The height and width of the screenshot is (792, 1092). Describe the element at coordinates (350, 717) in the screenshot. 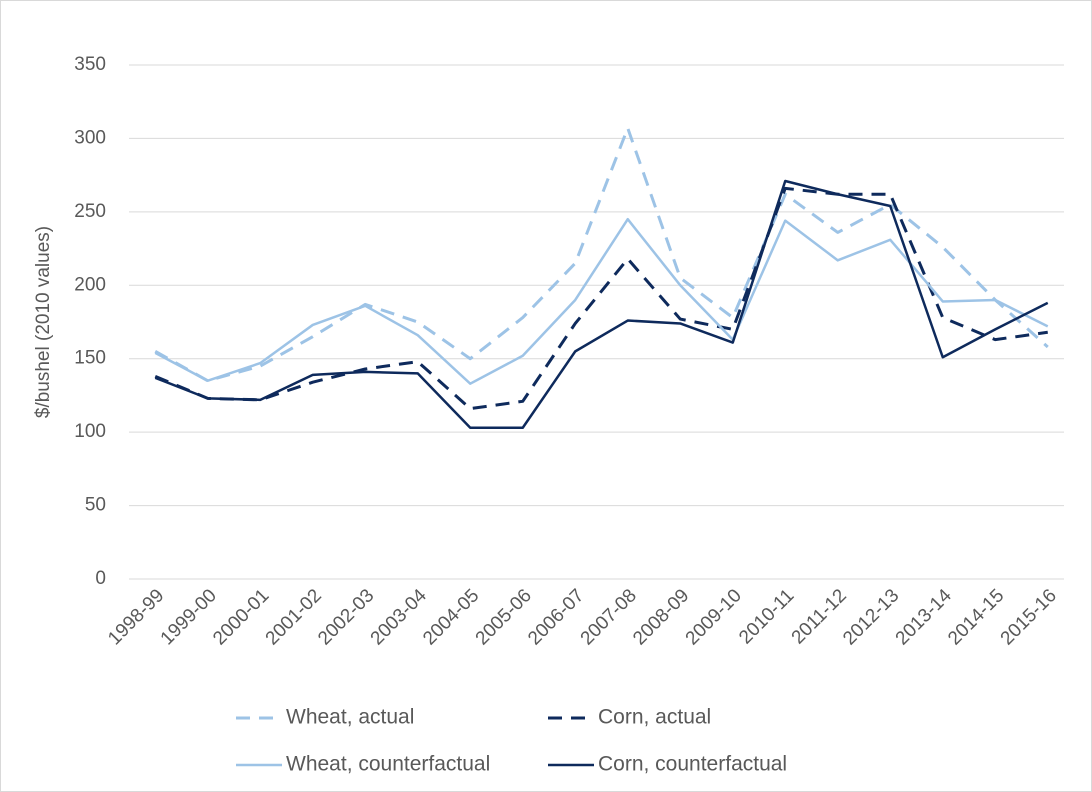

I see `legend-label: Wheat, actual` at that location.